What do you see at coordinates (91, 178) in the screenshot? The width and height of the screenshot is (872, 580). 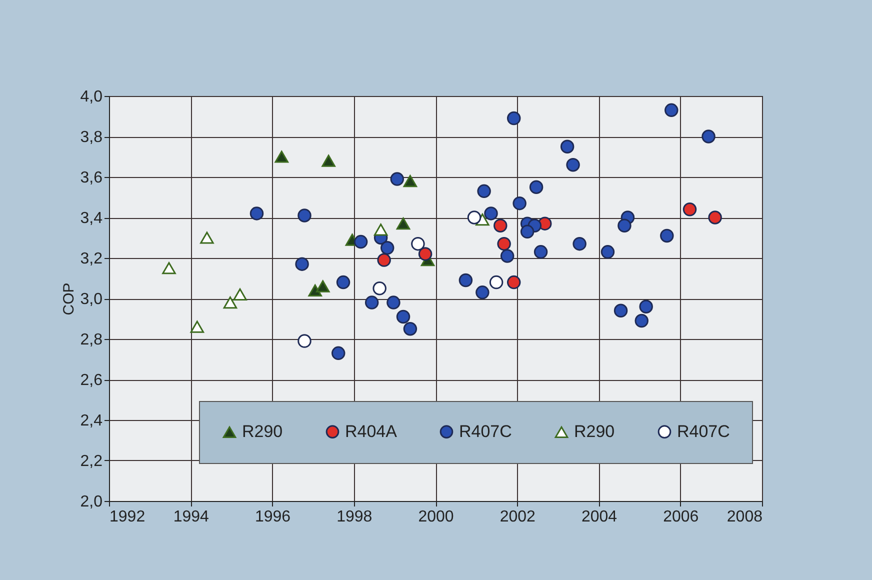 I see `y-tick-label: 3,6` at bounding box center [91, 178].